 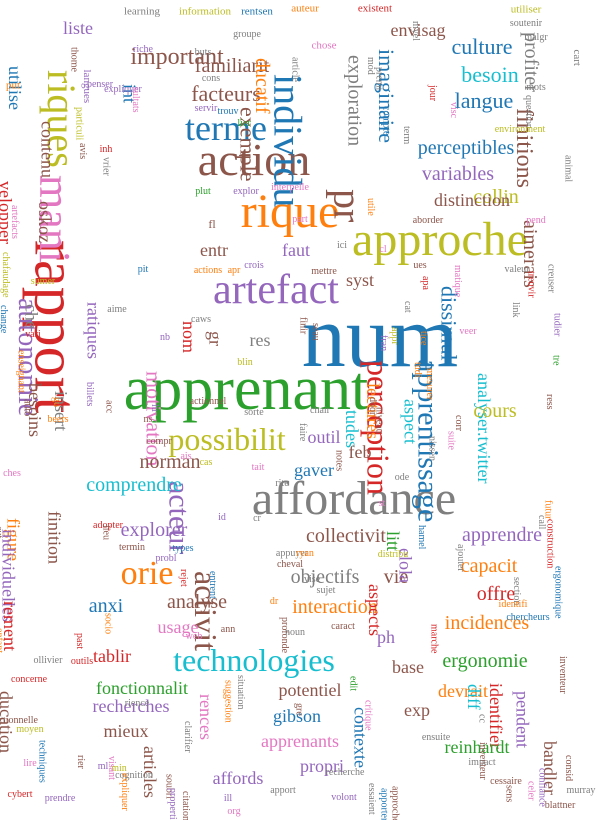 I want to click on cloud-word: ici, so click(x=342, y=245).